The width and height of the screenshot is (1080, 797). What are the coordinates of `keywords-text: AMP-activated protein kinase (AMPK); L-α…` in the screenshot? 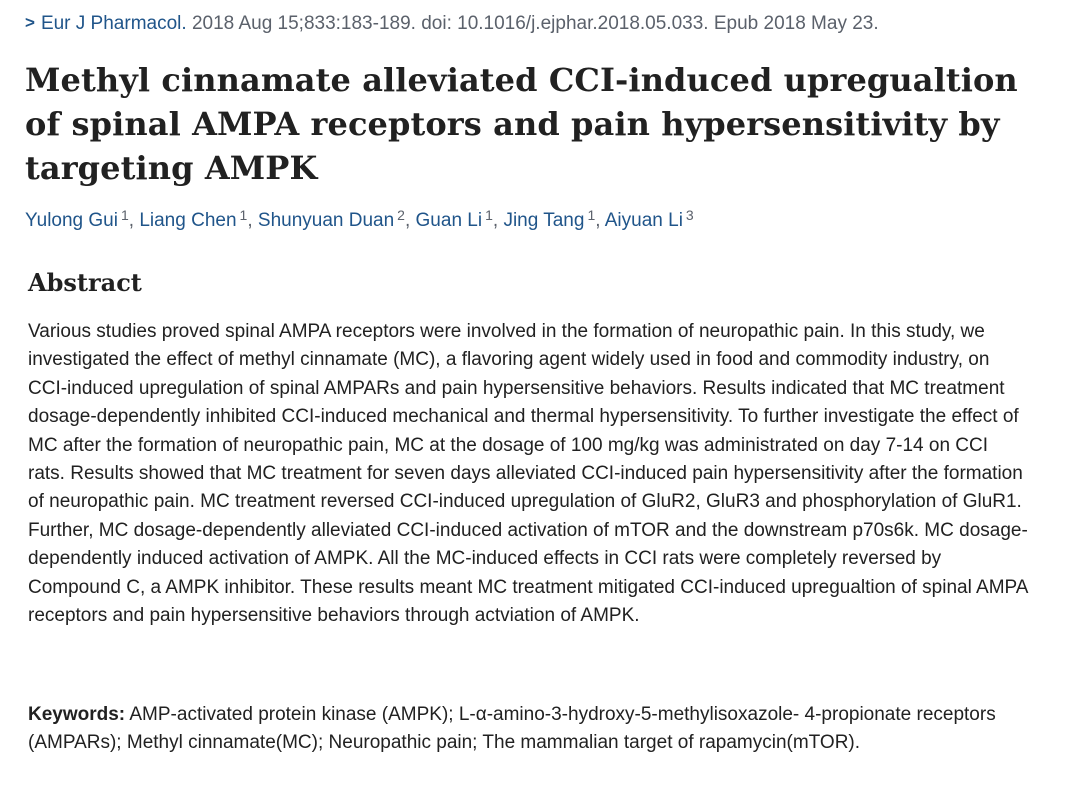 It's located at (512, 729).